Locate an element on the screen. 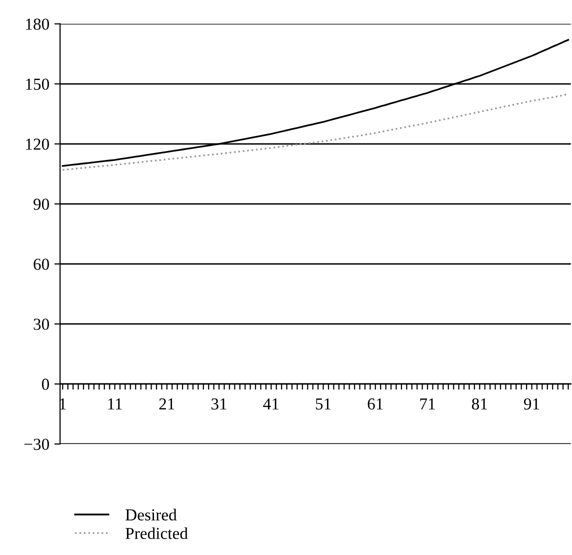 The height and width of the screenshot is (555, 572). legend-label: Predicted is located at coordinates (157, 533).